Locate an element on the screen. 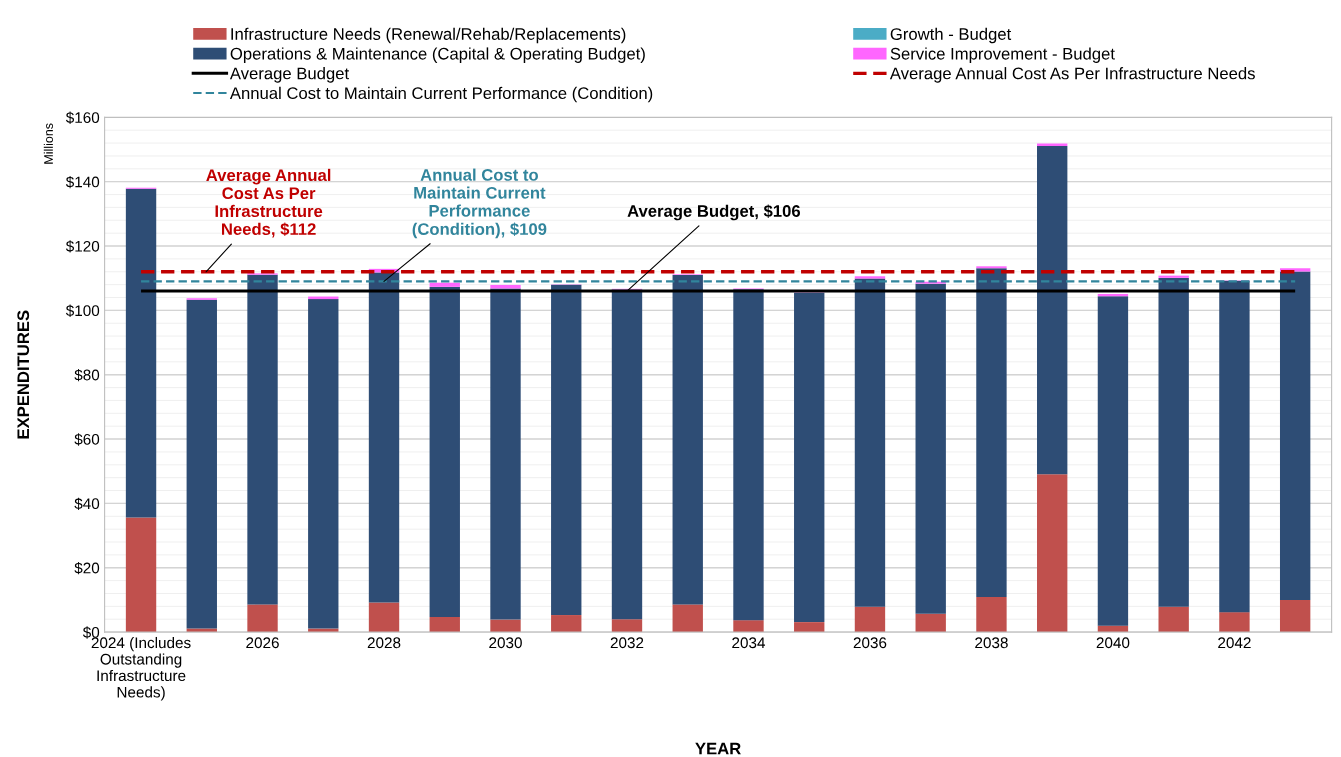  legend-label: Growth - Budget is located at coordinates (951, 35).